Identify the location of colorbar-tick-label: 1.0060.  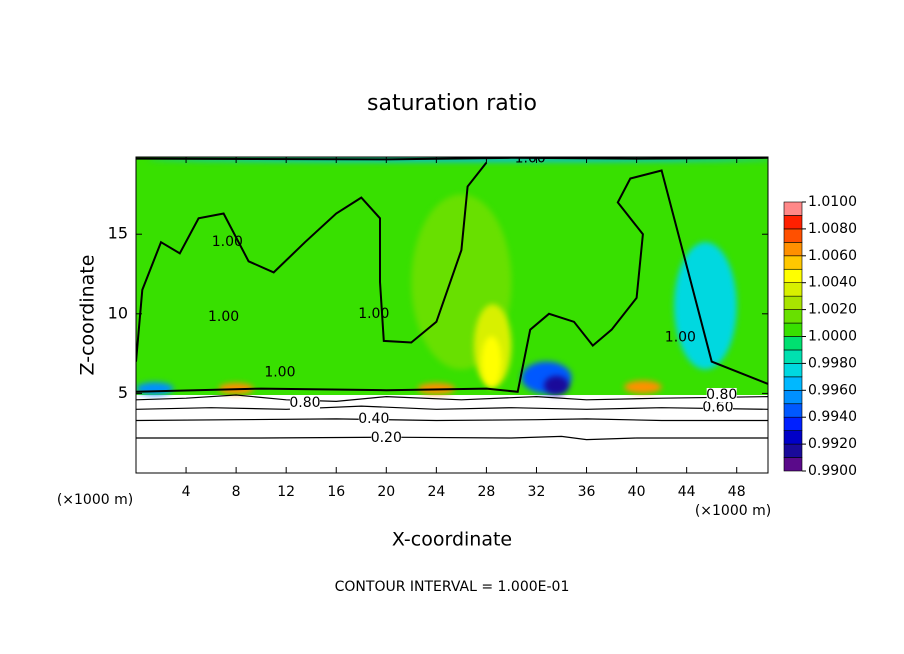
(832, 256).